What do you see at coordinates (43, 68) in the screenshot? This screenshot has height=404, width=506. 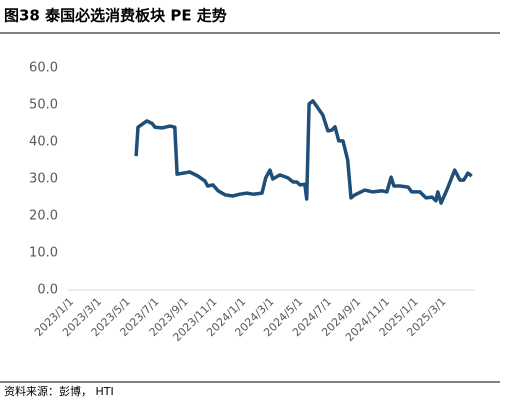 I see `y-tick-label: 60.0` at bounding box center [43, 68].